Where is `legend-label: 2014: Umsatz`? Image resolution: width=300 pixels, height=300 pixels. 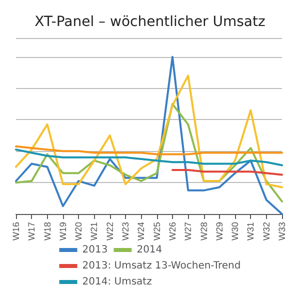
legend-label: 2014: Umsatz is located at coordinates (117, 282).